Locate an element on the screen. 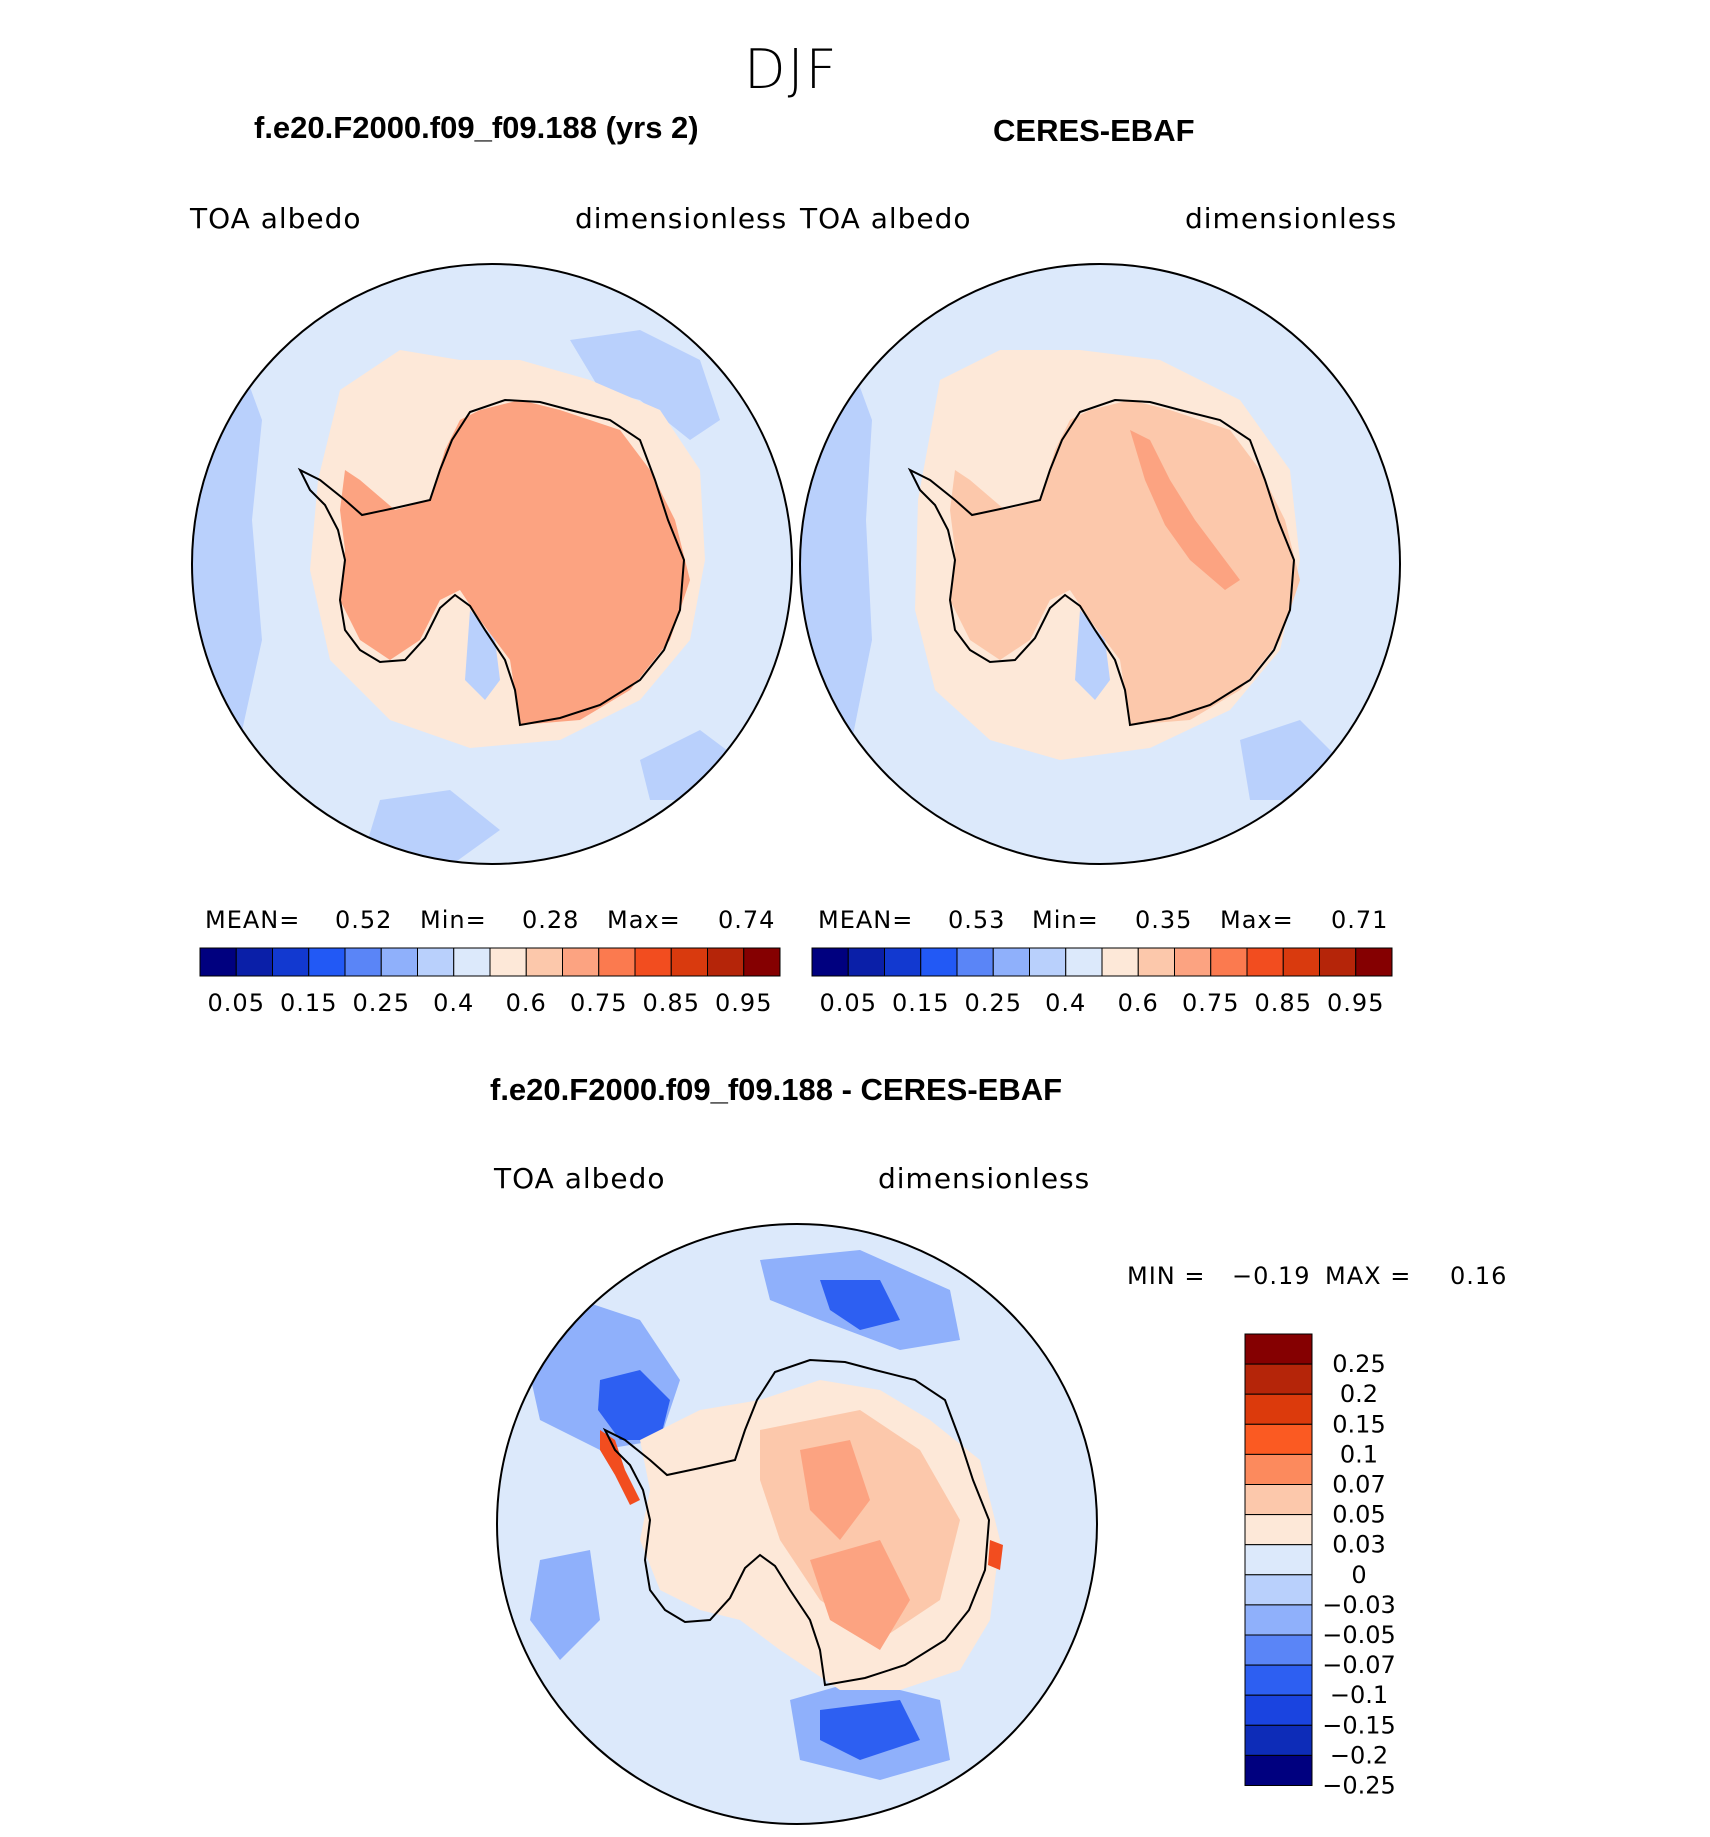  diff-colorbar-label: 0.05 is located at coordinates (1358, 1515).